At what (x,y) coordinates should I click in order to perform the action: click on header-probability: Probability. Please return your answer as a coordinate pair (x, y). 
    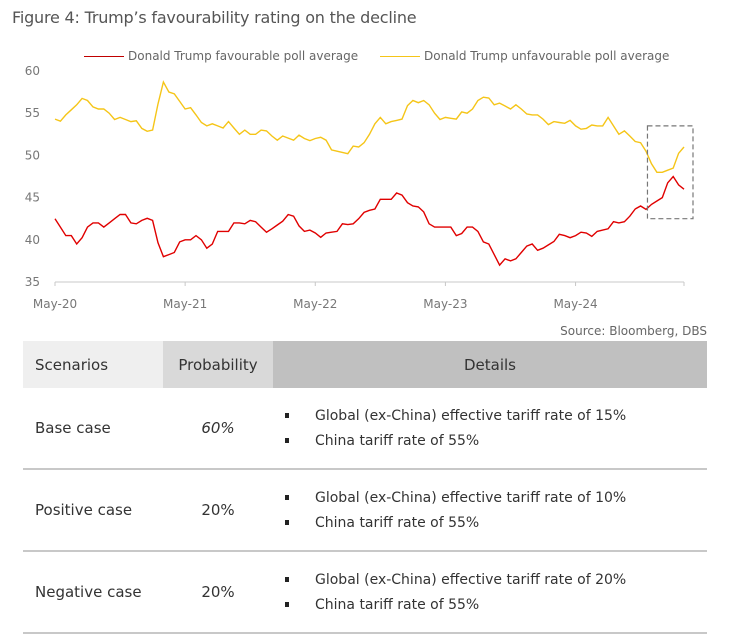
    Looking at the image, I should click on (218, 364).